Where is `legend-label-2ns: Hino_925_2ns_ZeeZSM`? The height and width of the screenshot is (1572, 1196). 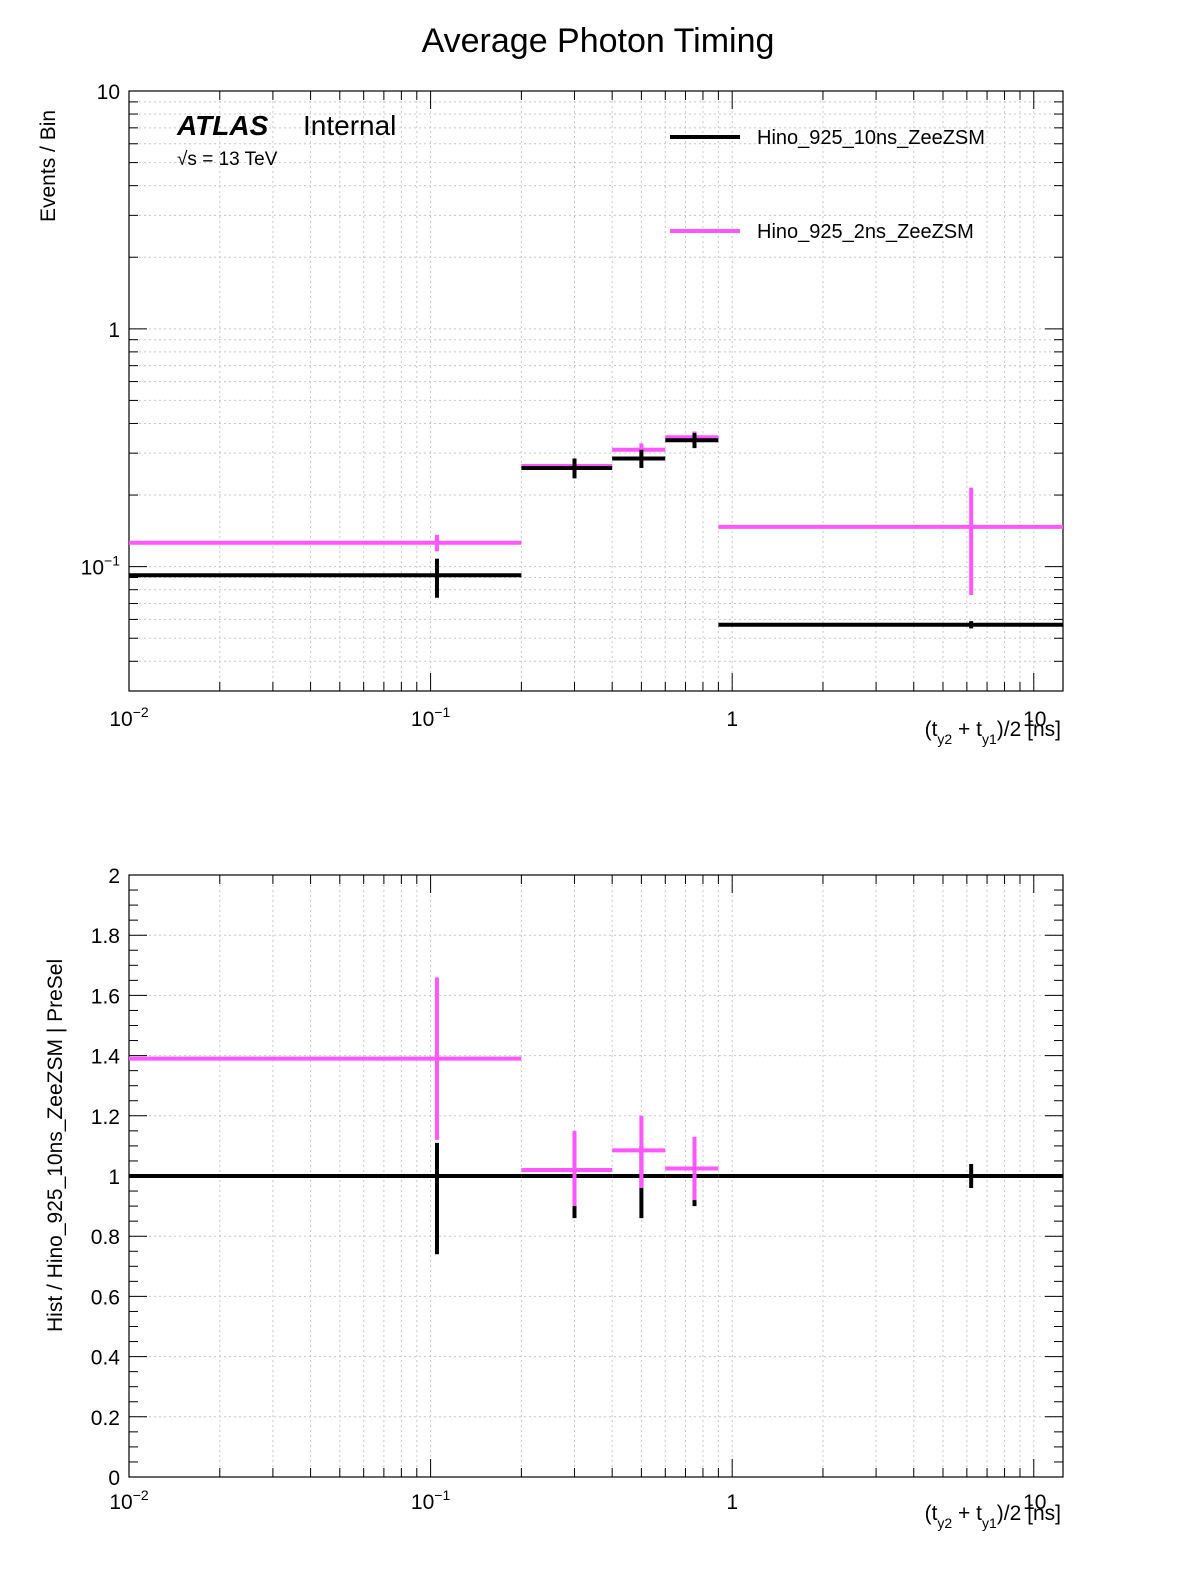
legend-label-2ns: Hino_925_2ns_ZeeZSM is located at coordinates (865, 232).